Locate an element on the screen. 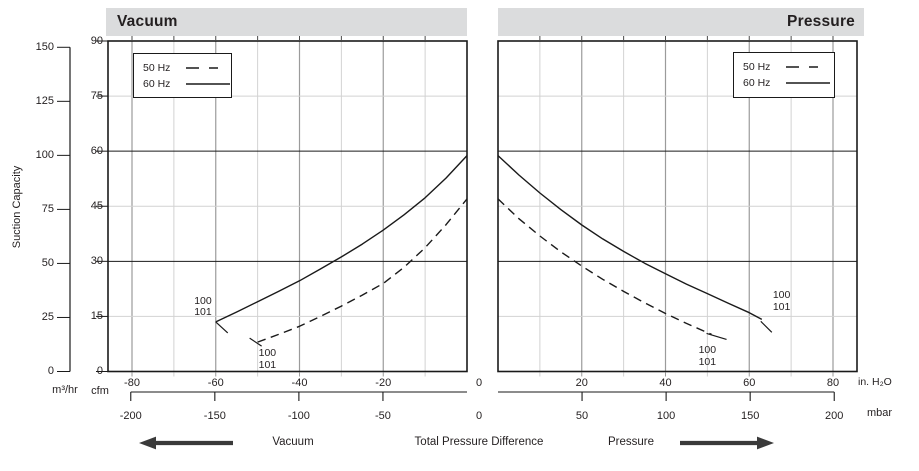  legend-vacuum: 50 Hz 60 Hz is located at coordinates (182, 75).